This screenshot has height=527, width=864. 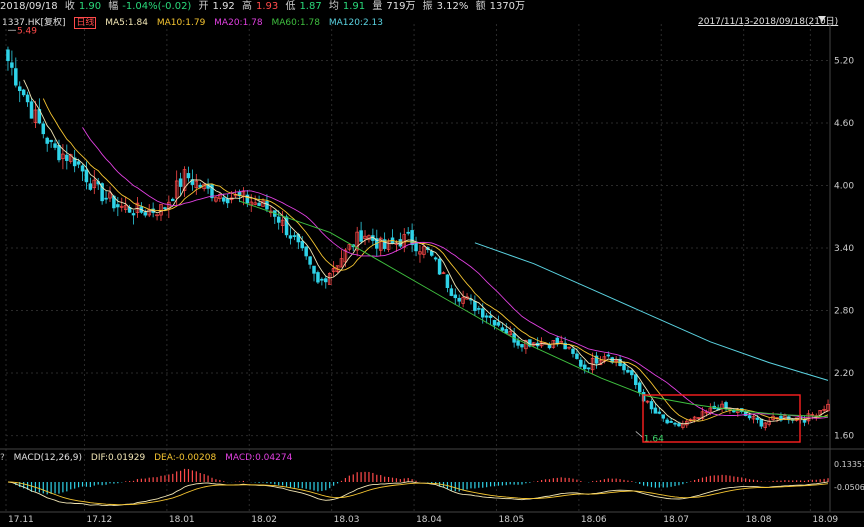 What do you see at coordinates (401, 6) in the screenshot?
I see `volume-value: 719万` at bounding box center [401, 6].